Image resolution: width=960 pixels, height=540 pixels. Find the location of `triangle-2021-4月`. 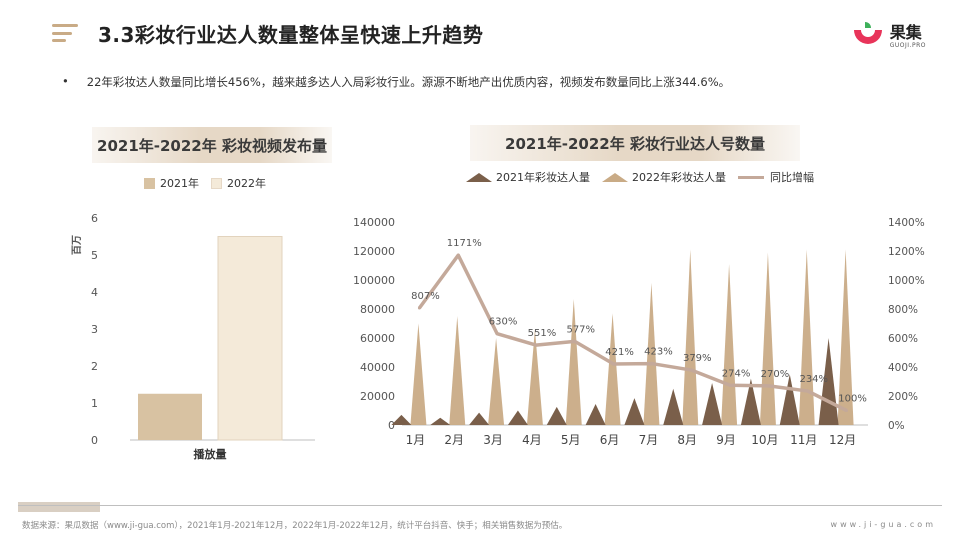

triangle-2021-4月 is located at coordinates (517, 417).